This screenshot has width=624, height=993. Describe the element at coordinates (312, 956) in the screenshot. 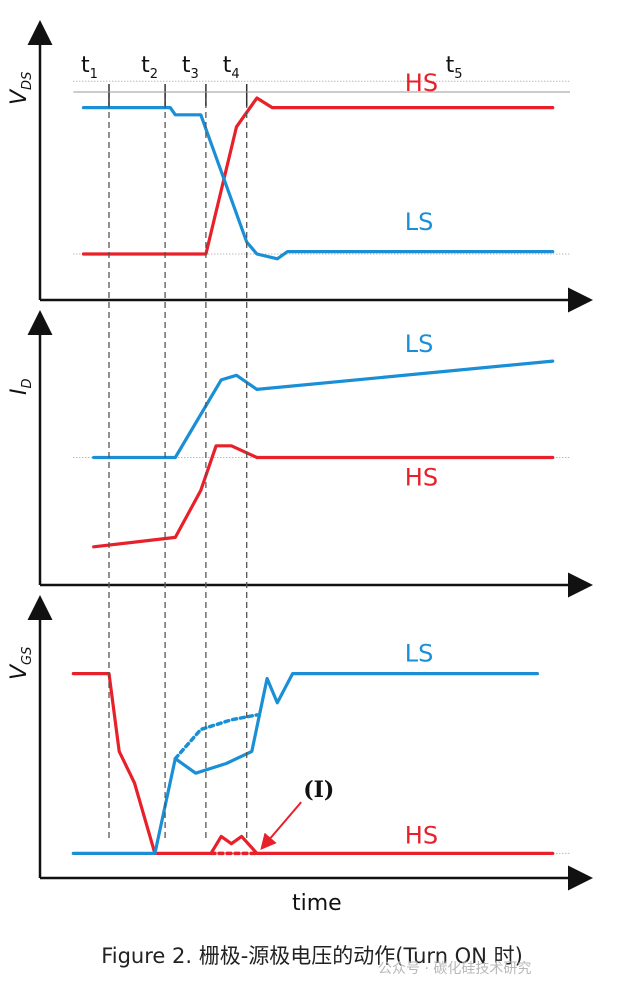

I see `figure-caption: Figure 2. 栅极-源极电压的动作(Turn ON 时)` at that location.